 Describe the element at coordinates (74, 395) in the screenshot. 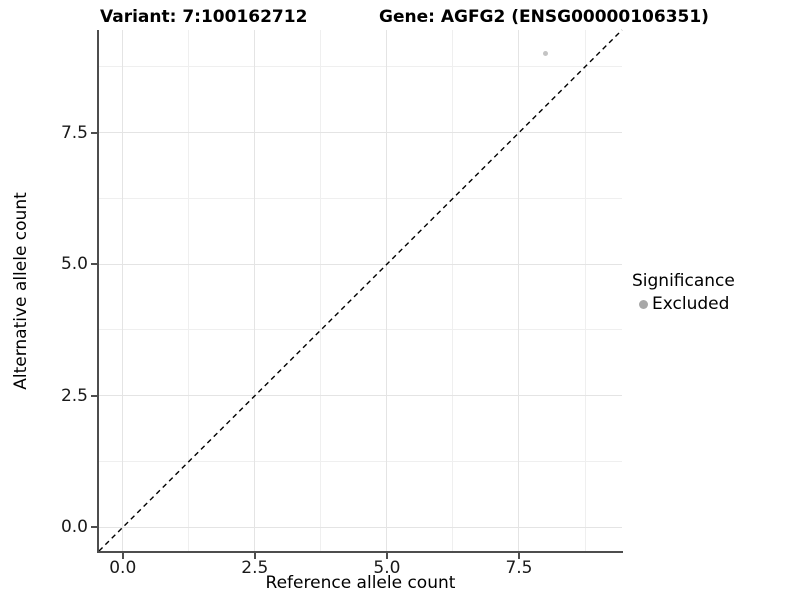

I see `y-tick-label: 2.5` at that location.